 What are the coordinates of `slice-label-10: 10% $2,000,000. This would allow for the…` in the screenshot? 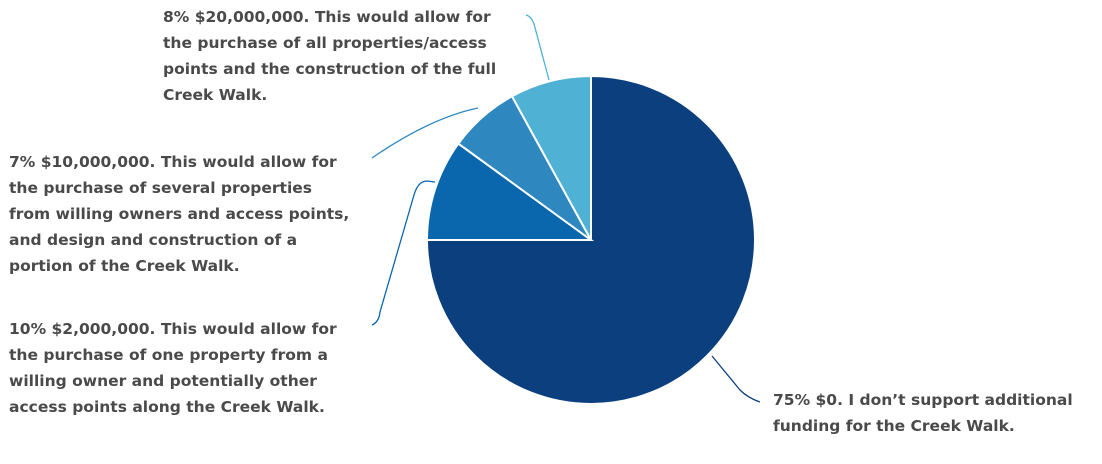 It's located at (173, 368).